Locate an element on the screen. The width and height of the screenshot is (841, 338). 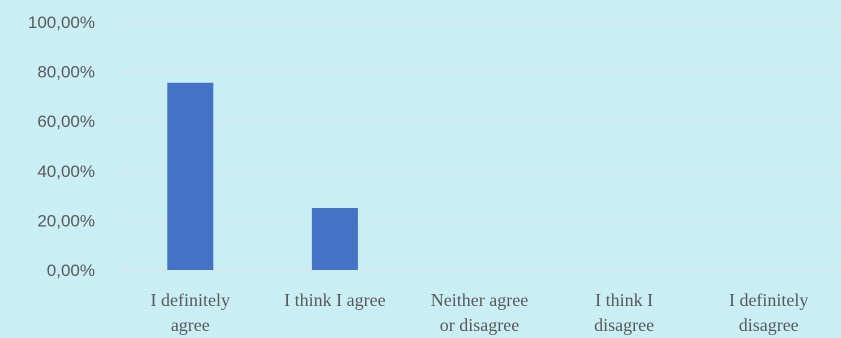
y-tick-label: 80,00% is located at coordinates (66, 72).